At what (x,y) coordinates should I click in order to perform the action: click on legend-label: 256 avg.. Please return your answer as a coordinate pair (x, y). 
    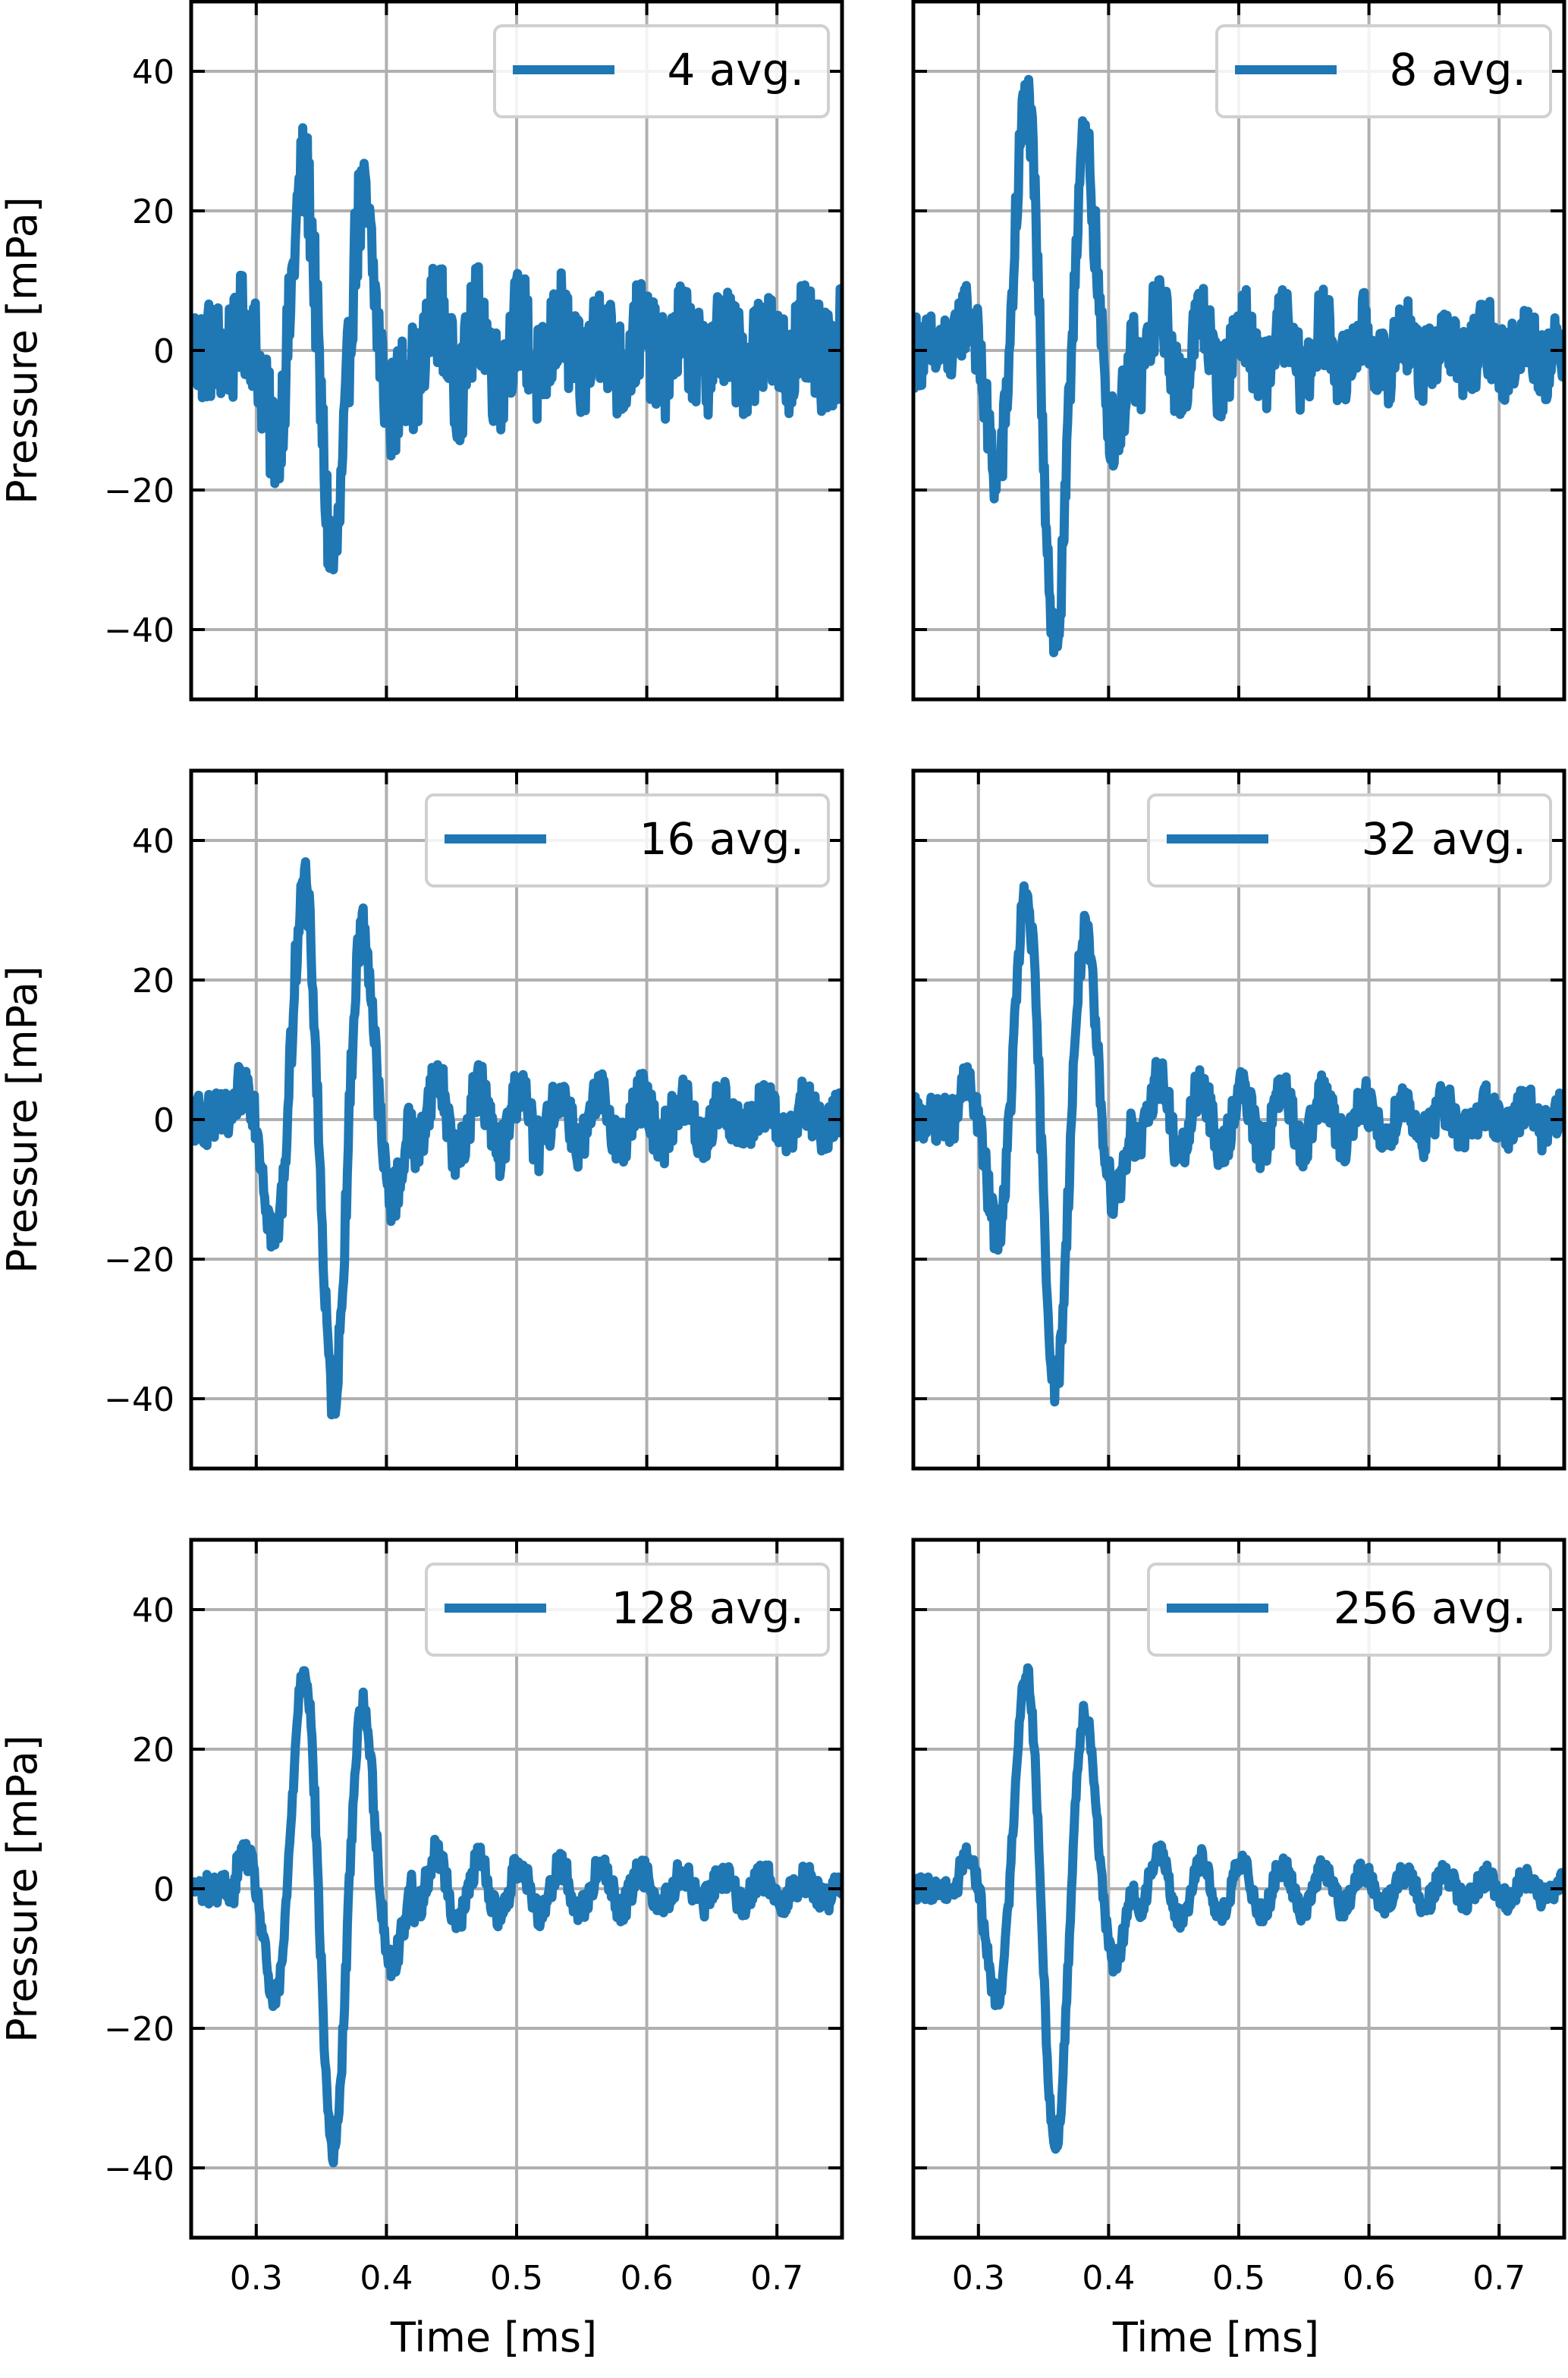
    Looking at the image, I should click on (1430, 1608).